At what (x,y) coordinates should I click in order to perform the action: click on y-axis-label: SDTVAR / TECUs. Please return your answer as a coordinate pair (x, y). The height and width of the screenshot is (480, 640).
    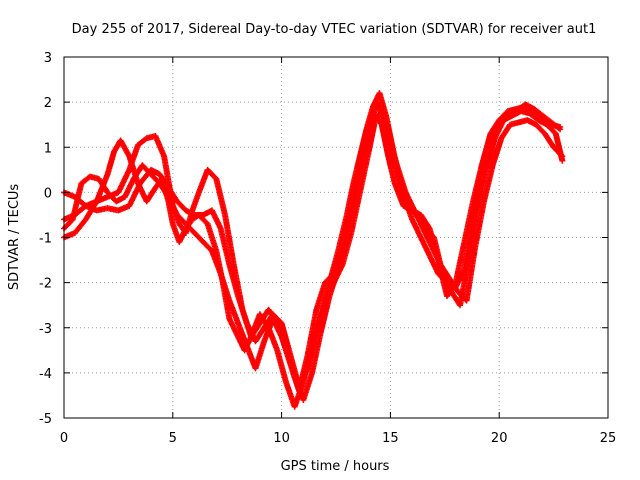
    Looking at the image, I should click on (14, 237).